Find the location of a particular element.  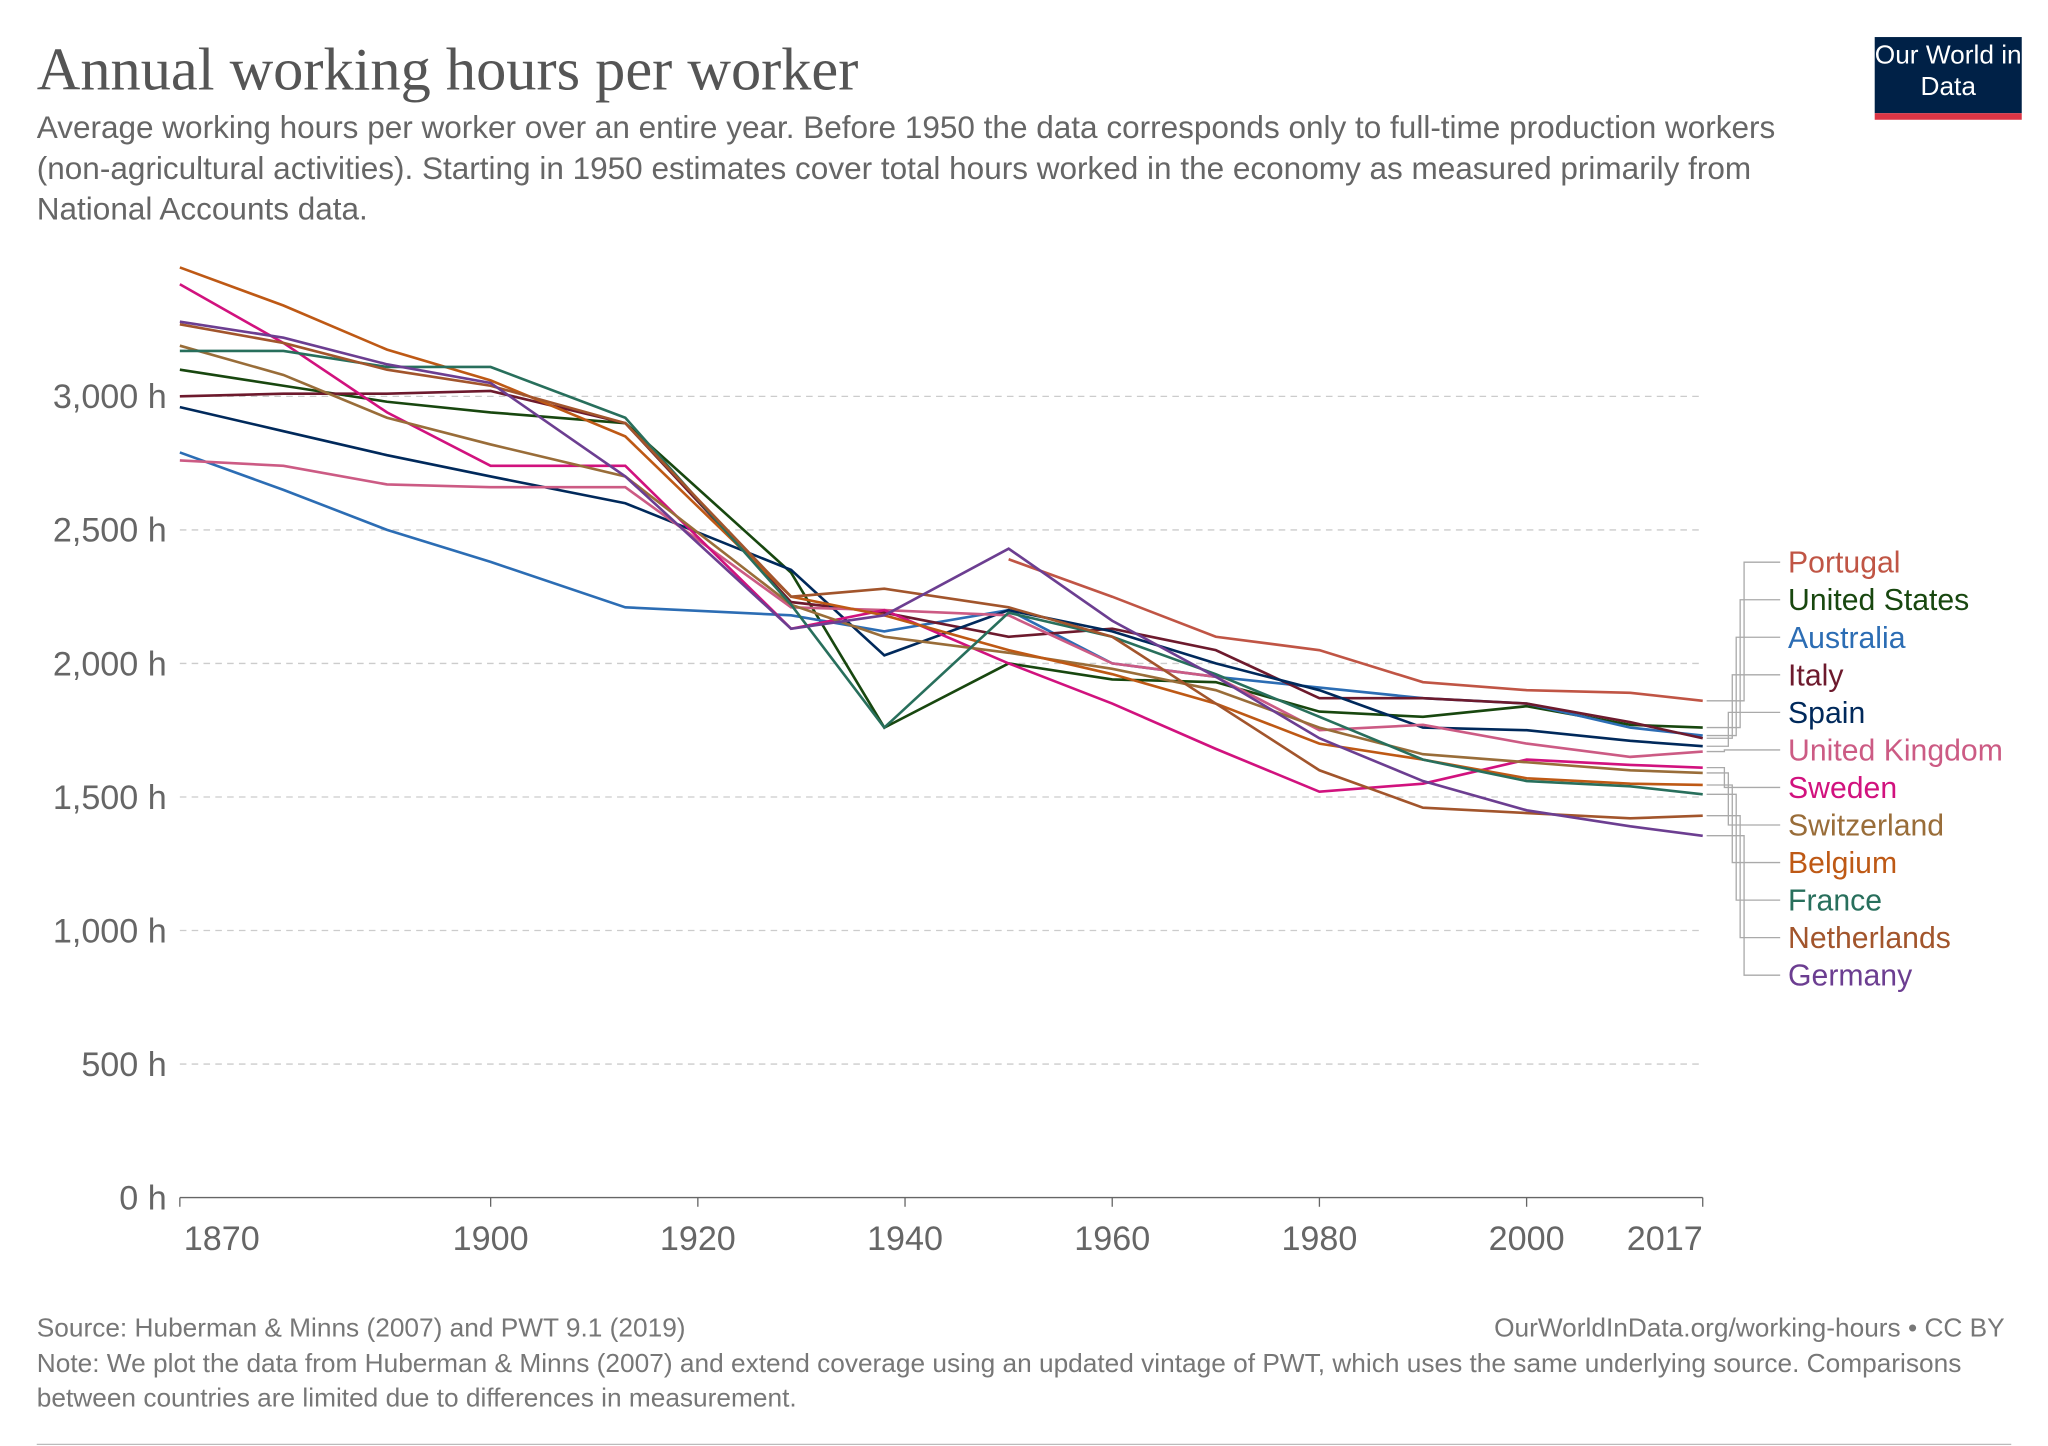

y-tick-label: 0 h is located at coordinates (142, 1198).